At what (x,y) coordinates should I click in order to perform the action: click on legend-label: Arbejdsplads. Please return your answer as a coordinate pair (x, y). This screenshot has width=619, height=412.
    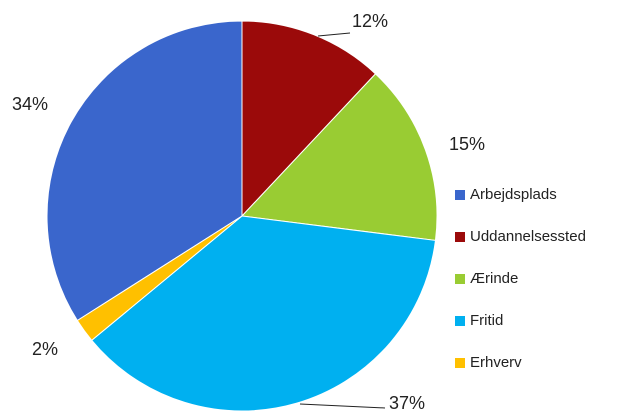
    Looking at the image, I should click on (513, 194).